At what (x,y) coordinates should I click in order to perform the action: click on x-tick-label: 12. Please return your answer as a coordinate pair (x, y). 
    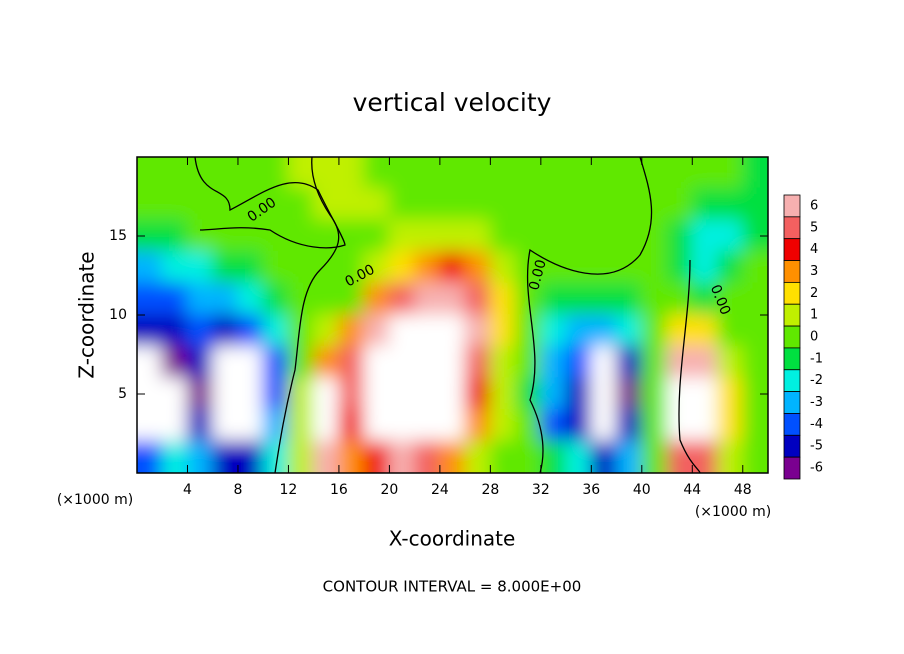
    Looking at the image, I should click on (289, 490).